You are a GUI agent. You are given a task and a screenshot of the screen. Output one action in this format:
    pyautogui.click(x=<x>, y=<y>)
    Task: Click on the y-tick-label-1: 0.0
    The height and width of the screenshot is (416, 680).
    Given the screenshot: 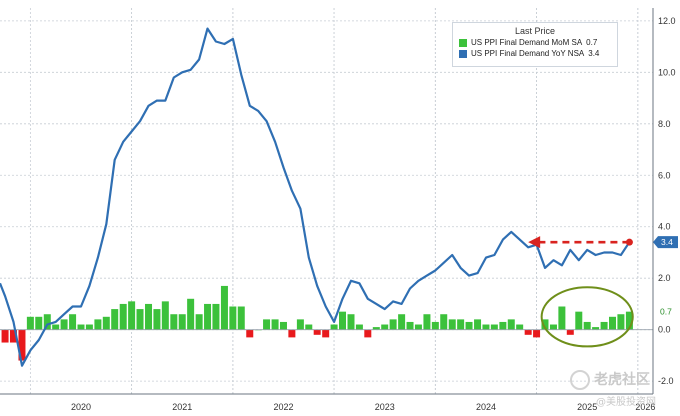 What is the action you would take?
    pyautogui.click(x=664, y=330)
    